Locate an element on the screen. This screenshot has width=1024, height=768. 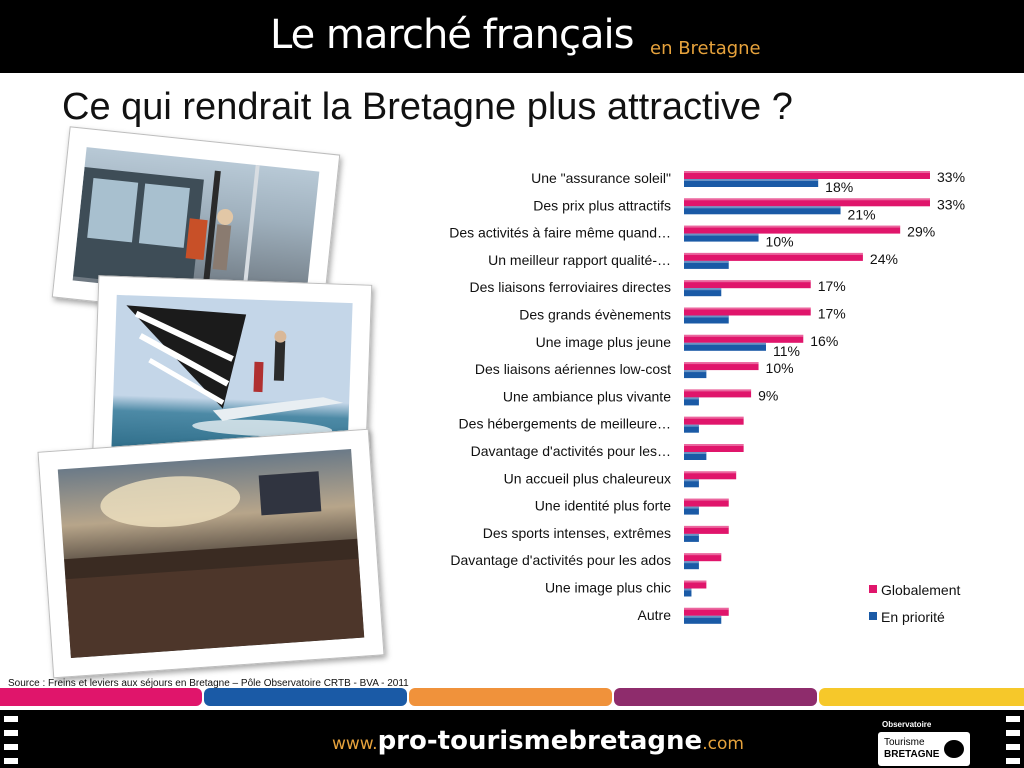
stripe-pink is located at coordinates (101, 697).